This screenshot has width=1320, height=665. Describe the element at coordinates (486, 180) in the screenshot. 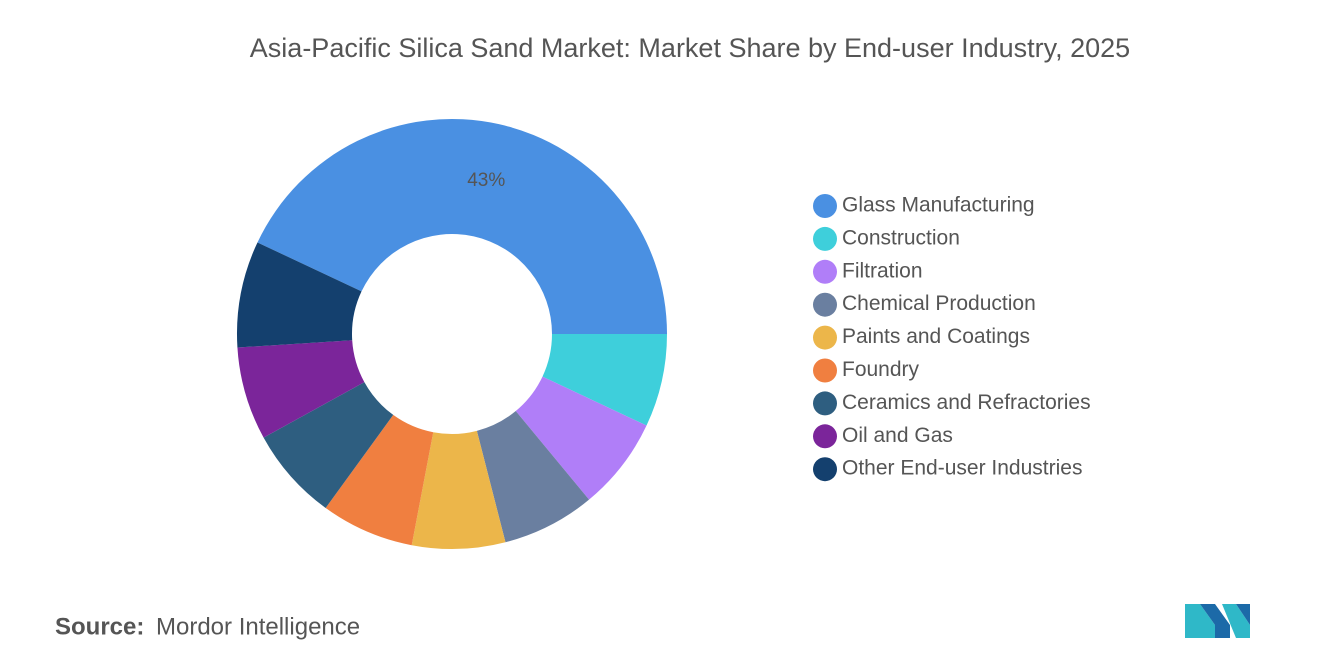

I see `value-label: 43%` at that location.